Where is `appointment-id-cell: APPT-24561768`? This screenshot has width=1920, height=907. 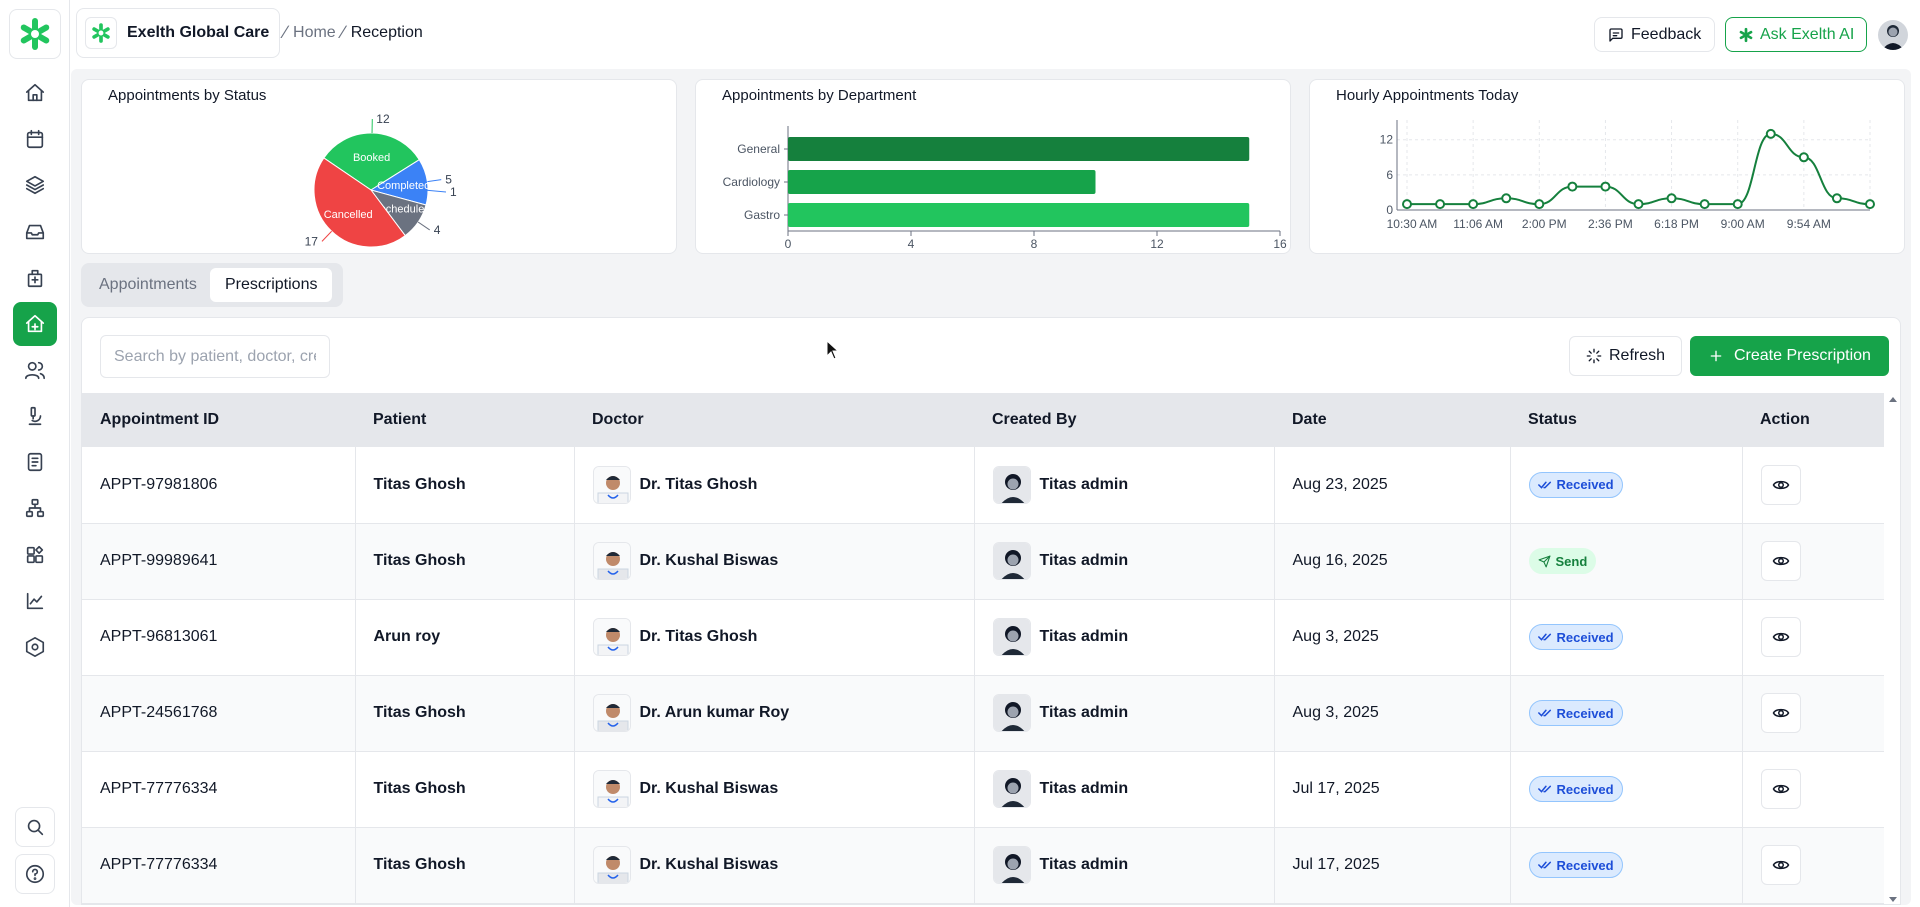
appointment-id-cell: APPT-24561768 is located at coordinates (218, 713).